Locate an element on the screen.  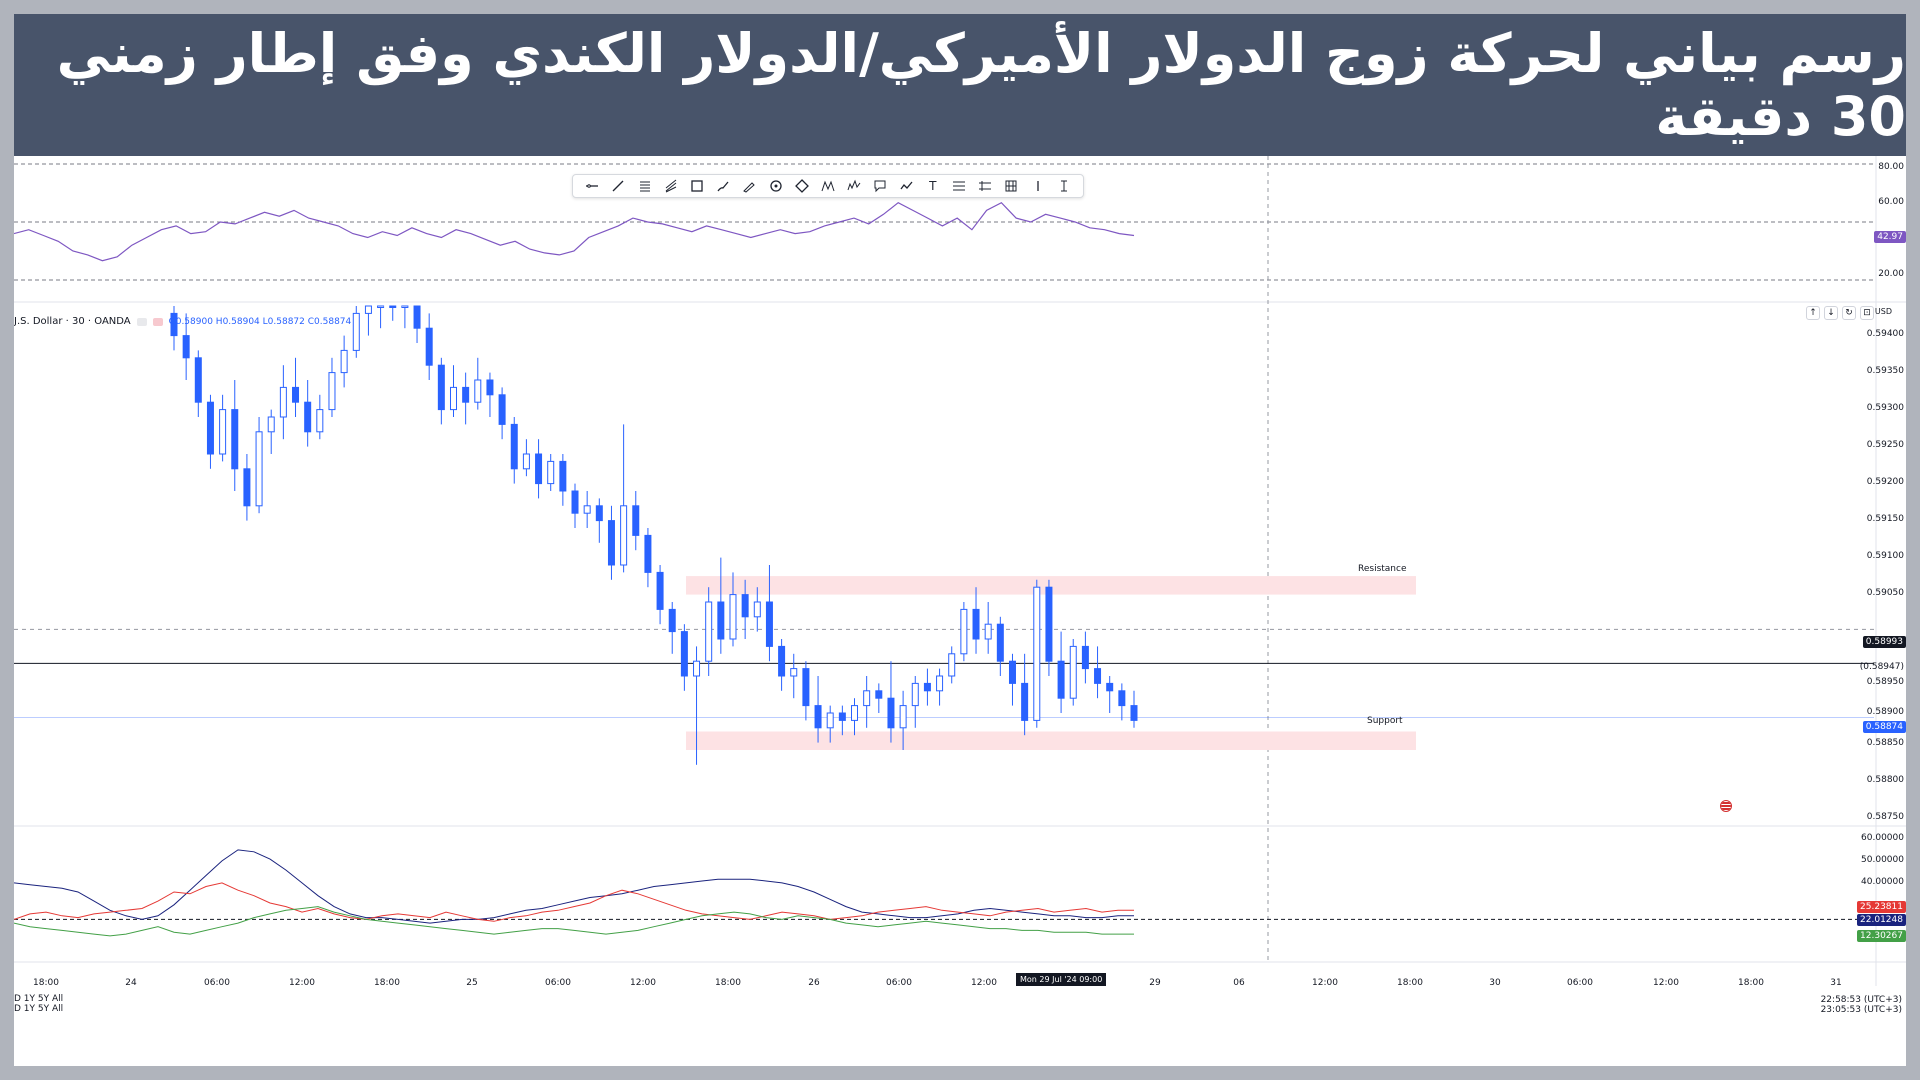
pen-icon is located at coordinates (749, 186).